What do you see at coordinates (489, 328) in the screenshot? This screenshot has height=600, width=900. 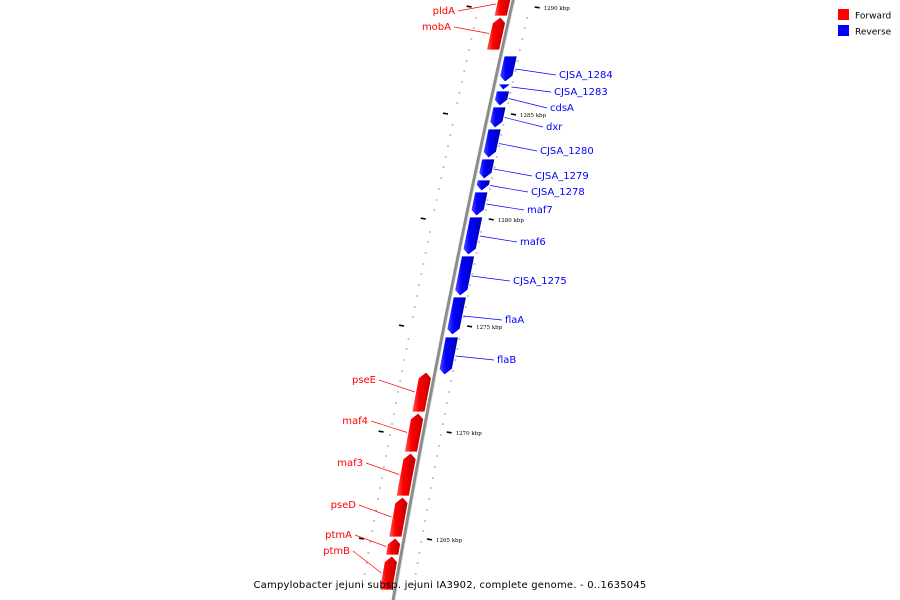 I see `tick-label: 1275 kbp` at bounding box center [489, 328].